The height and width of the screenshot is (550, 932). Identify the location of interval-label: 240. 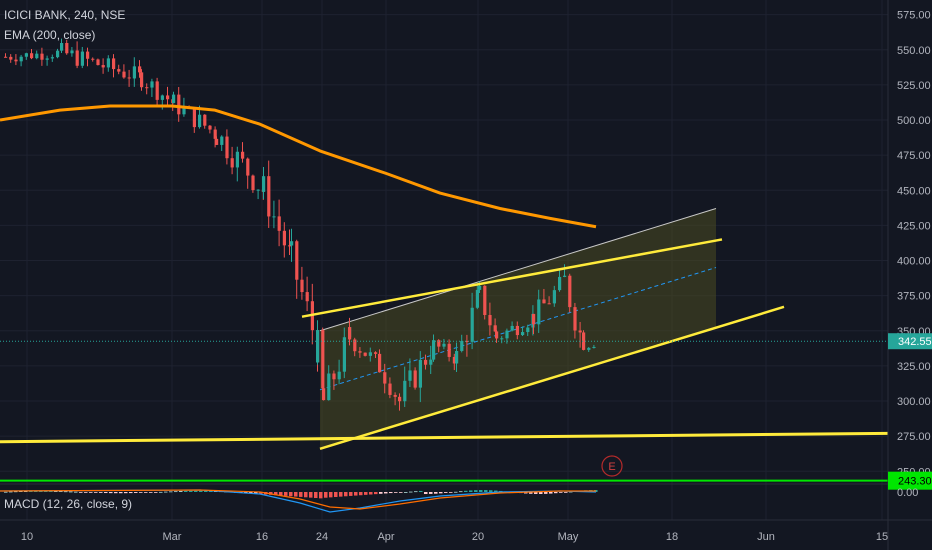
(84, 15).